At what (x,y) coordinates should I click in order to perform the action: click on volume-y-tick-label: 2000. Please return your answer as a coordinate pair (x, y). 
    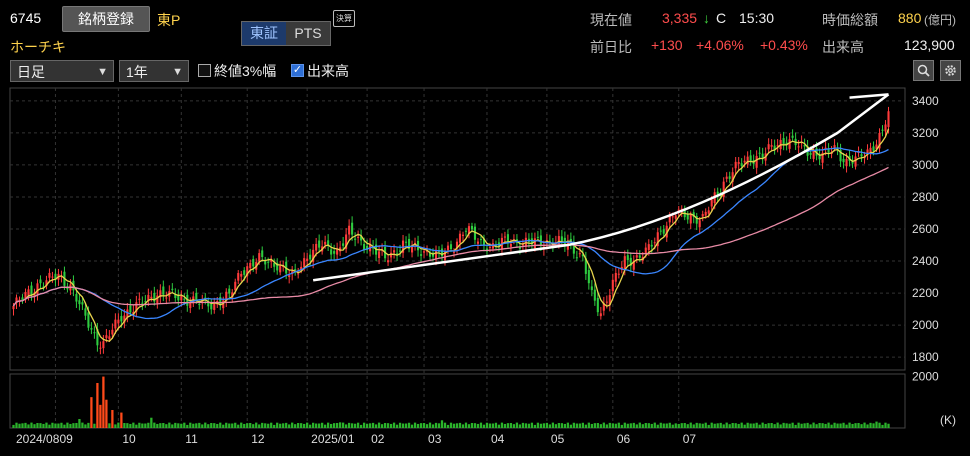
    Looking at the image, I should click on (925, 377).